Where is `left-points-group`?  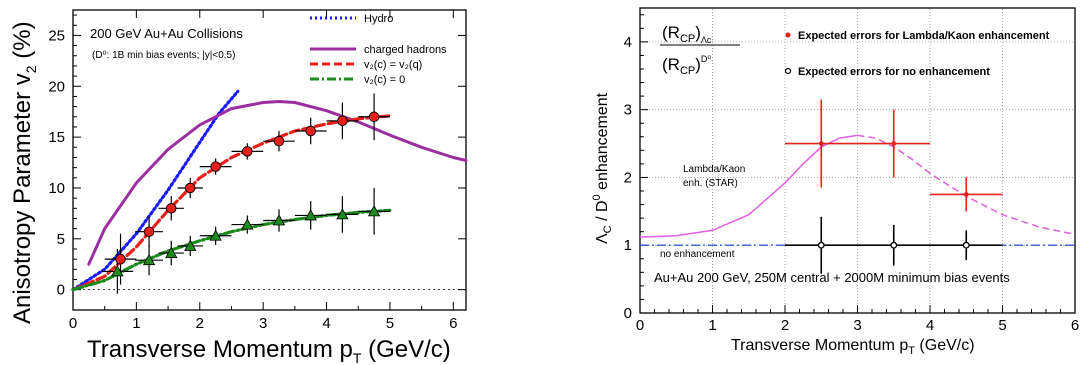 left-points-group is located at coordinates (245, 193).